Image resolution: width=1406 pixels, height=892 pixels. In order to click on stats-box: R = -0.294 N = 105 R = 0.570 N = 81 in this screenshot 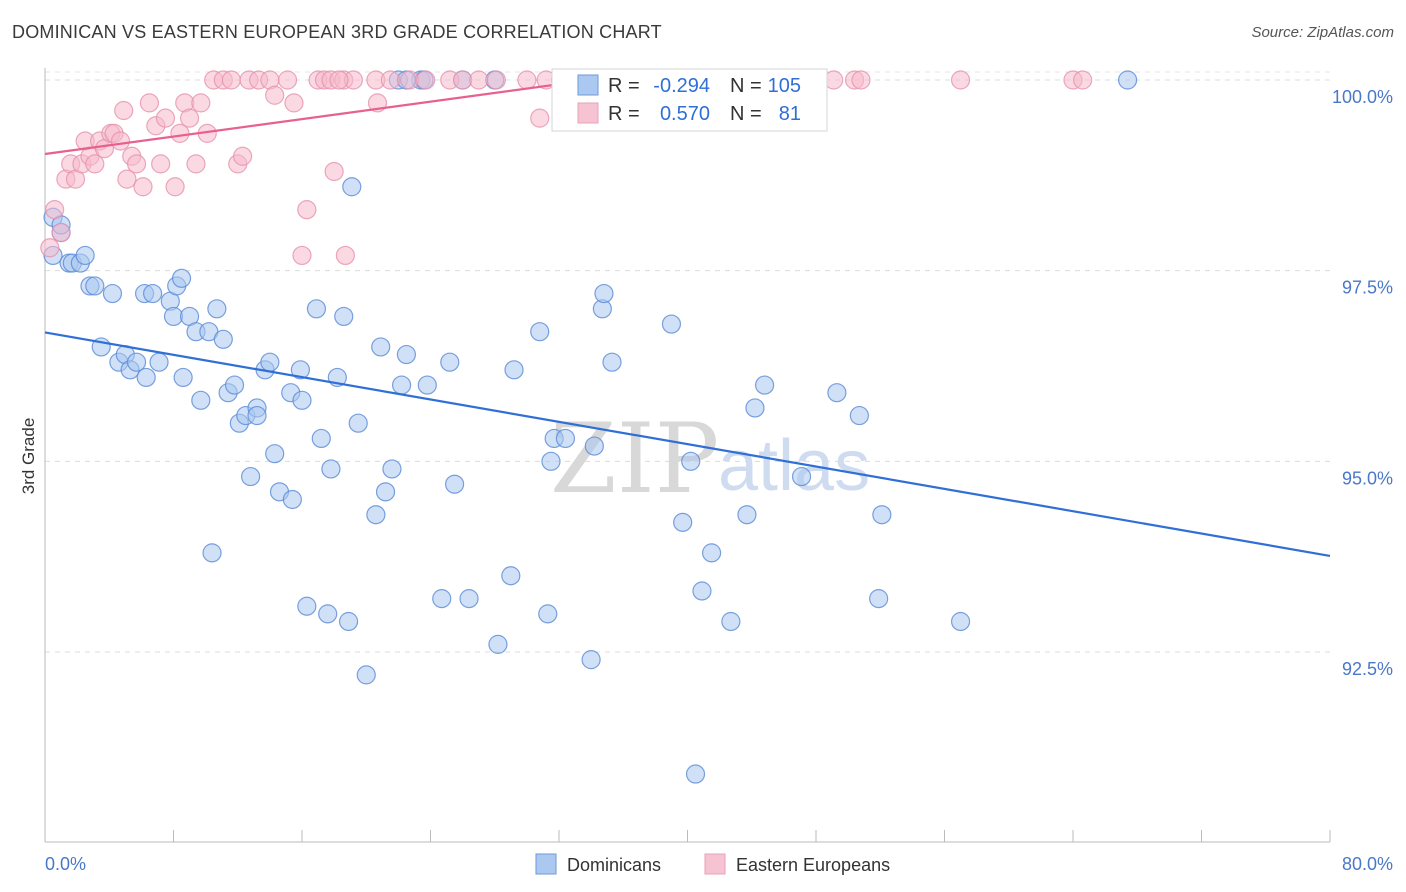, I will do `click(689, 100)`.